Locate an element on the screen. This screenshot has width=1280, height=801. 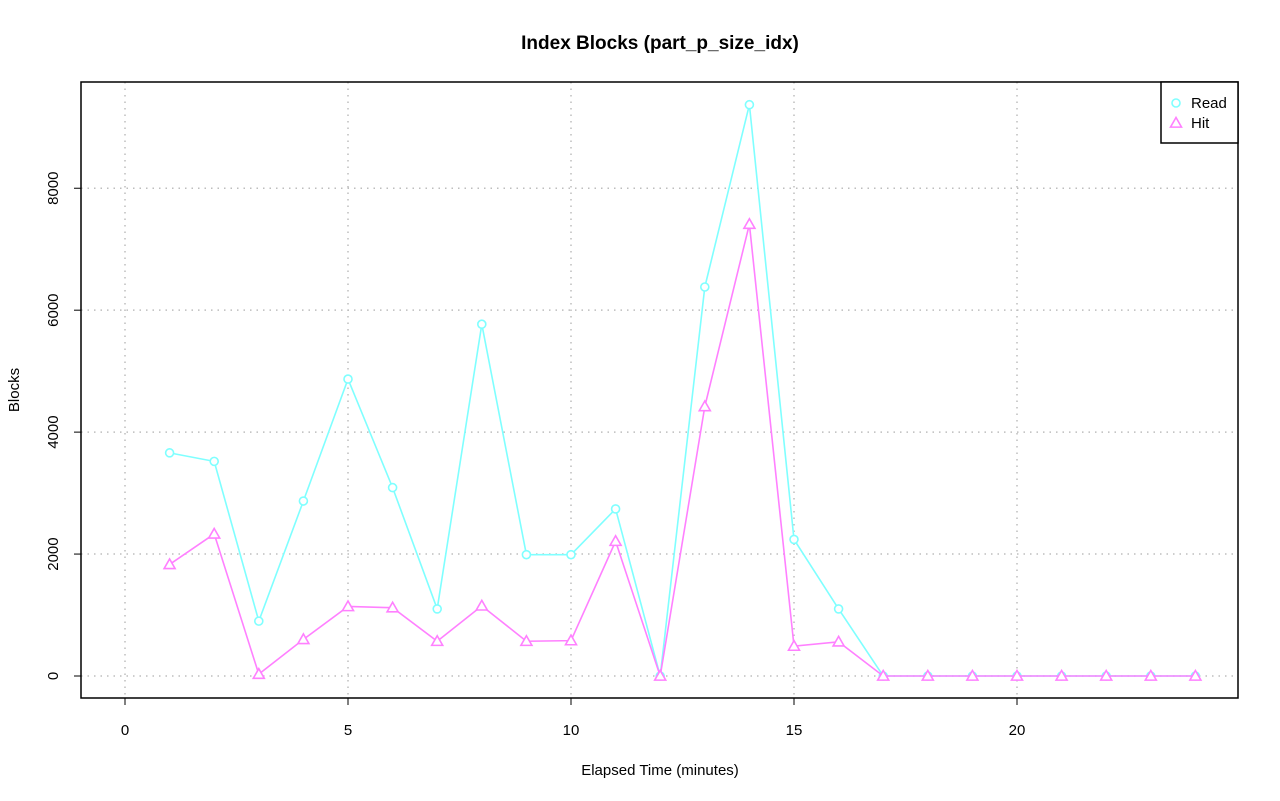
y-tick-label: 0 is located at coordinates (53, 676).